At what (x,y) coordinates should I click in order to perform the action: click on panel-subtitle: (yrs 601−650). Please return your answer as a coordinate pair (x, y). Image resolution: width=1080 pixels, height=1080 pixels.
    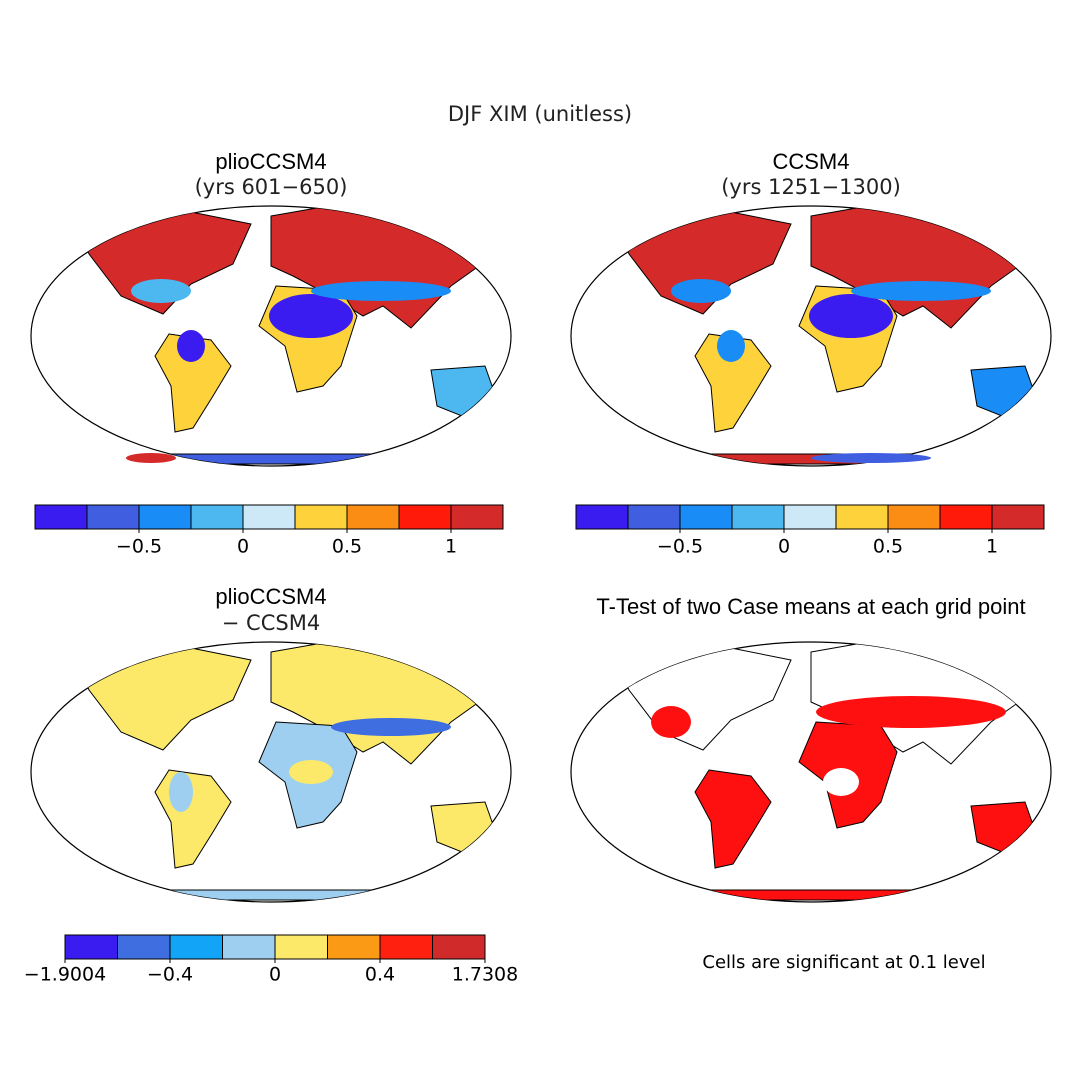
    Looking at the image, I should click on (271, 187).